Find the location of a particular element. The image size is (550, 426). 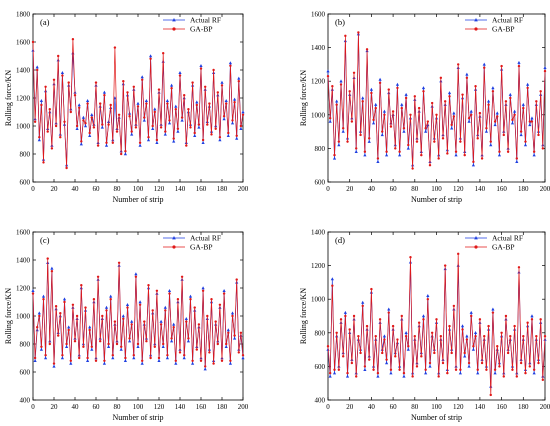

series-ga-bp is located at coordinates (138, 312).